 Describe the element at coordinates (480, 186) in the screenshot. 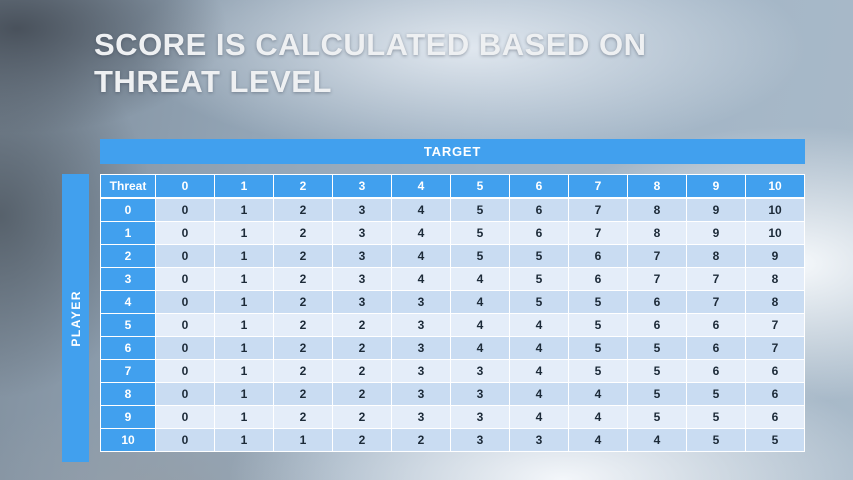

I see `target-col-header: 5` at that location.